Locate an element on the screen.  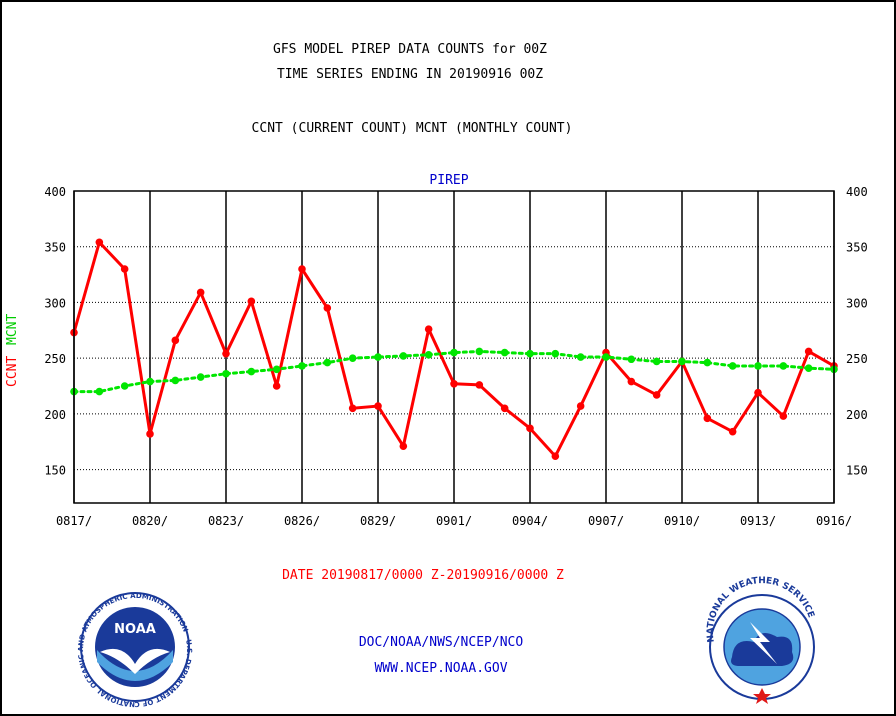
chart-title-line2: TIME SERIES ENDING IN 20190916 00Z is located at coordinates (410, 74).